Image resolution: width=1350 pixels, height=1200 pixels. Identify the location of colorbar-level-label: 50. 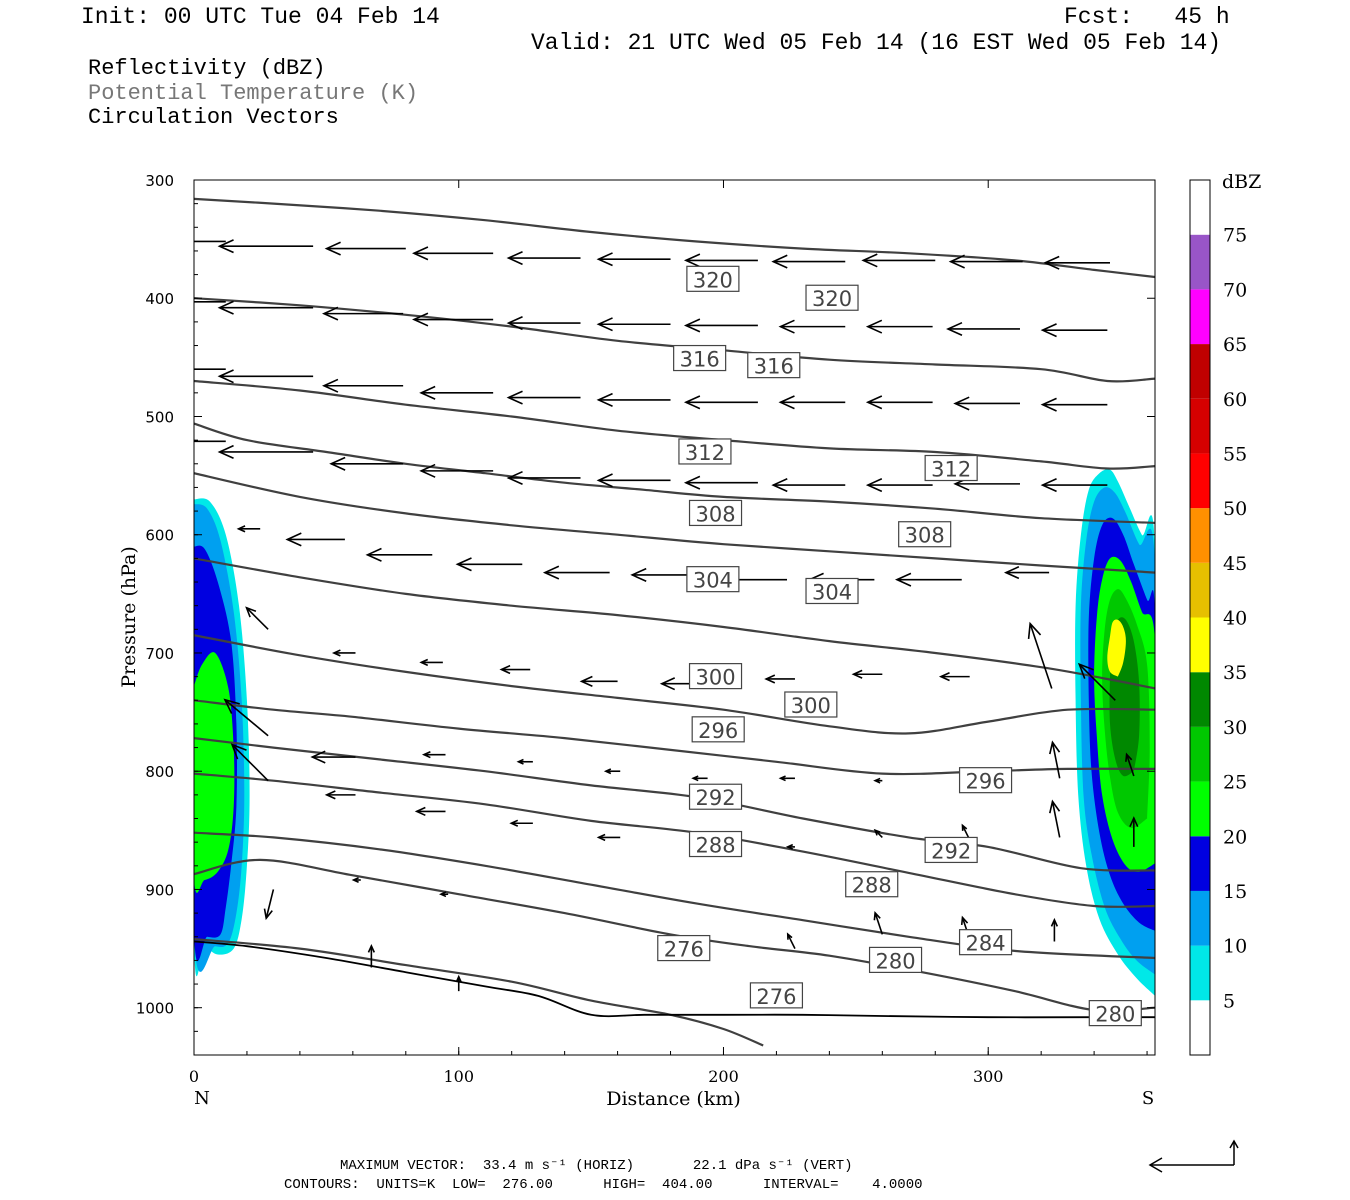
(1235, 509).